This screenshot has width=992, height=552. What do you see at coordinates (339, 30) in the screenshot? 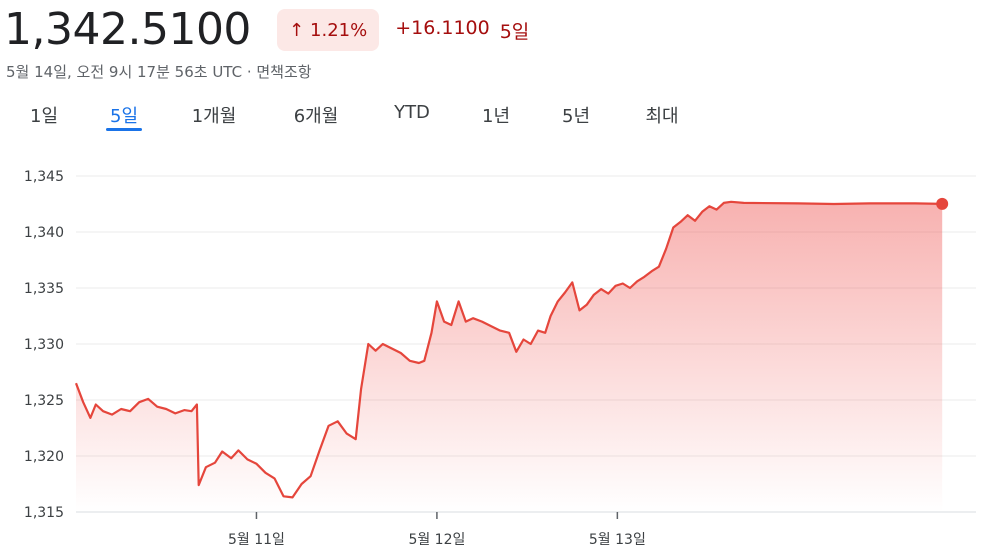
I see `percent-change-value: 1.21%` at bounding box center [339, 30].